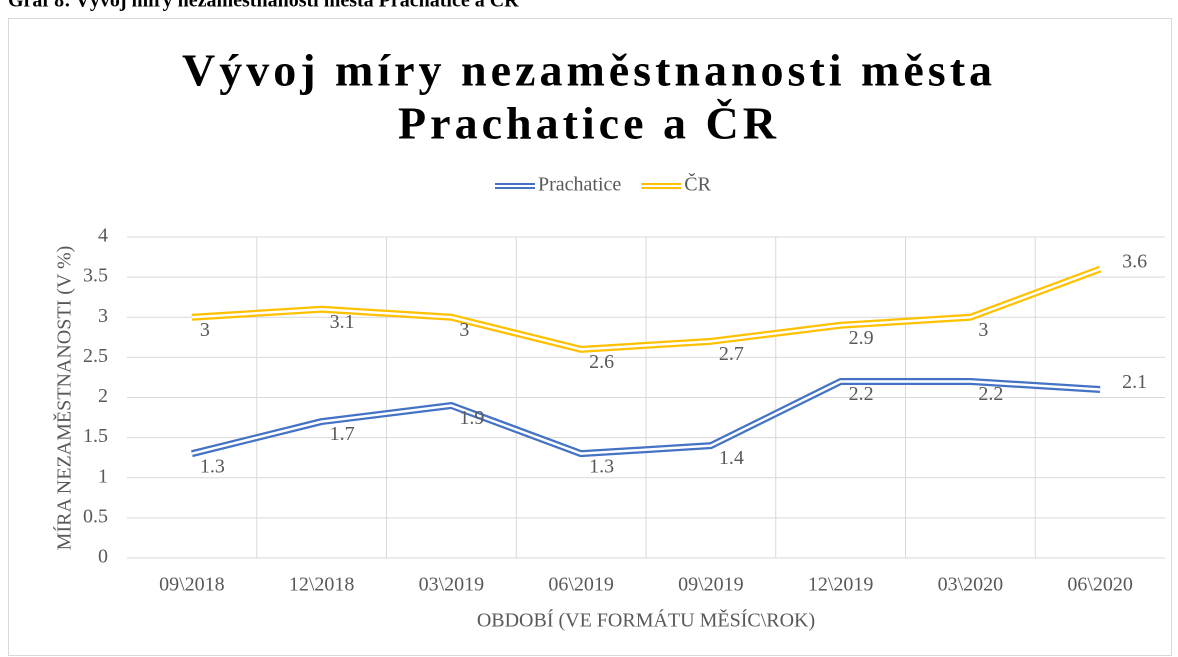  What do you see at coordinates (452, 585) in the screenshot?
I see `x-tick-label: 03\2019` at bounding box center [452, 585].